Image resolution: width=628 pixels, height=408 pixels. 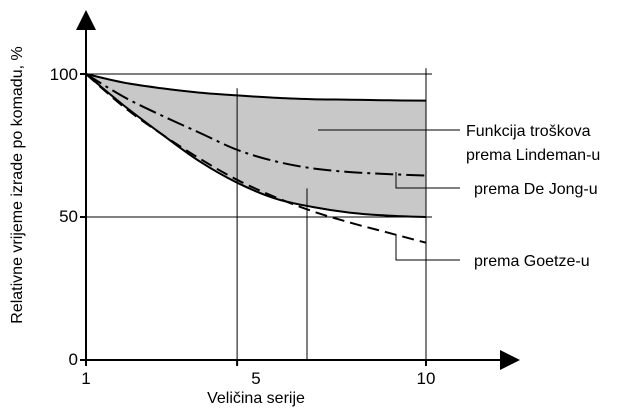 What do you see at coordinates (255, 378) in the screenshot?
I see `x-tick-label-5: 5` at bounding box center [255, 378].